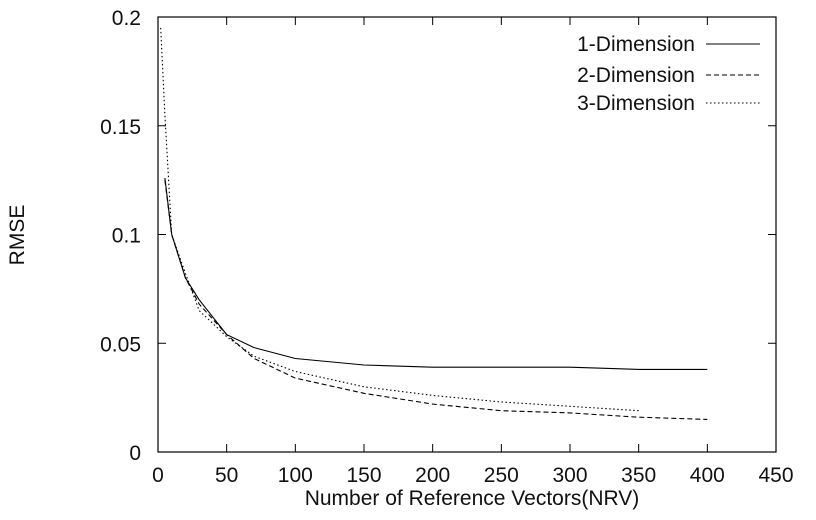 The image size is (816, 520). I want to click on x-tick-label: 350, so click(638, 475).